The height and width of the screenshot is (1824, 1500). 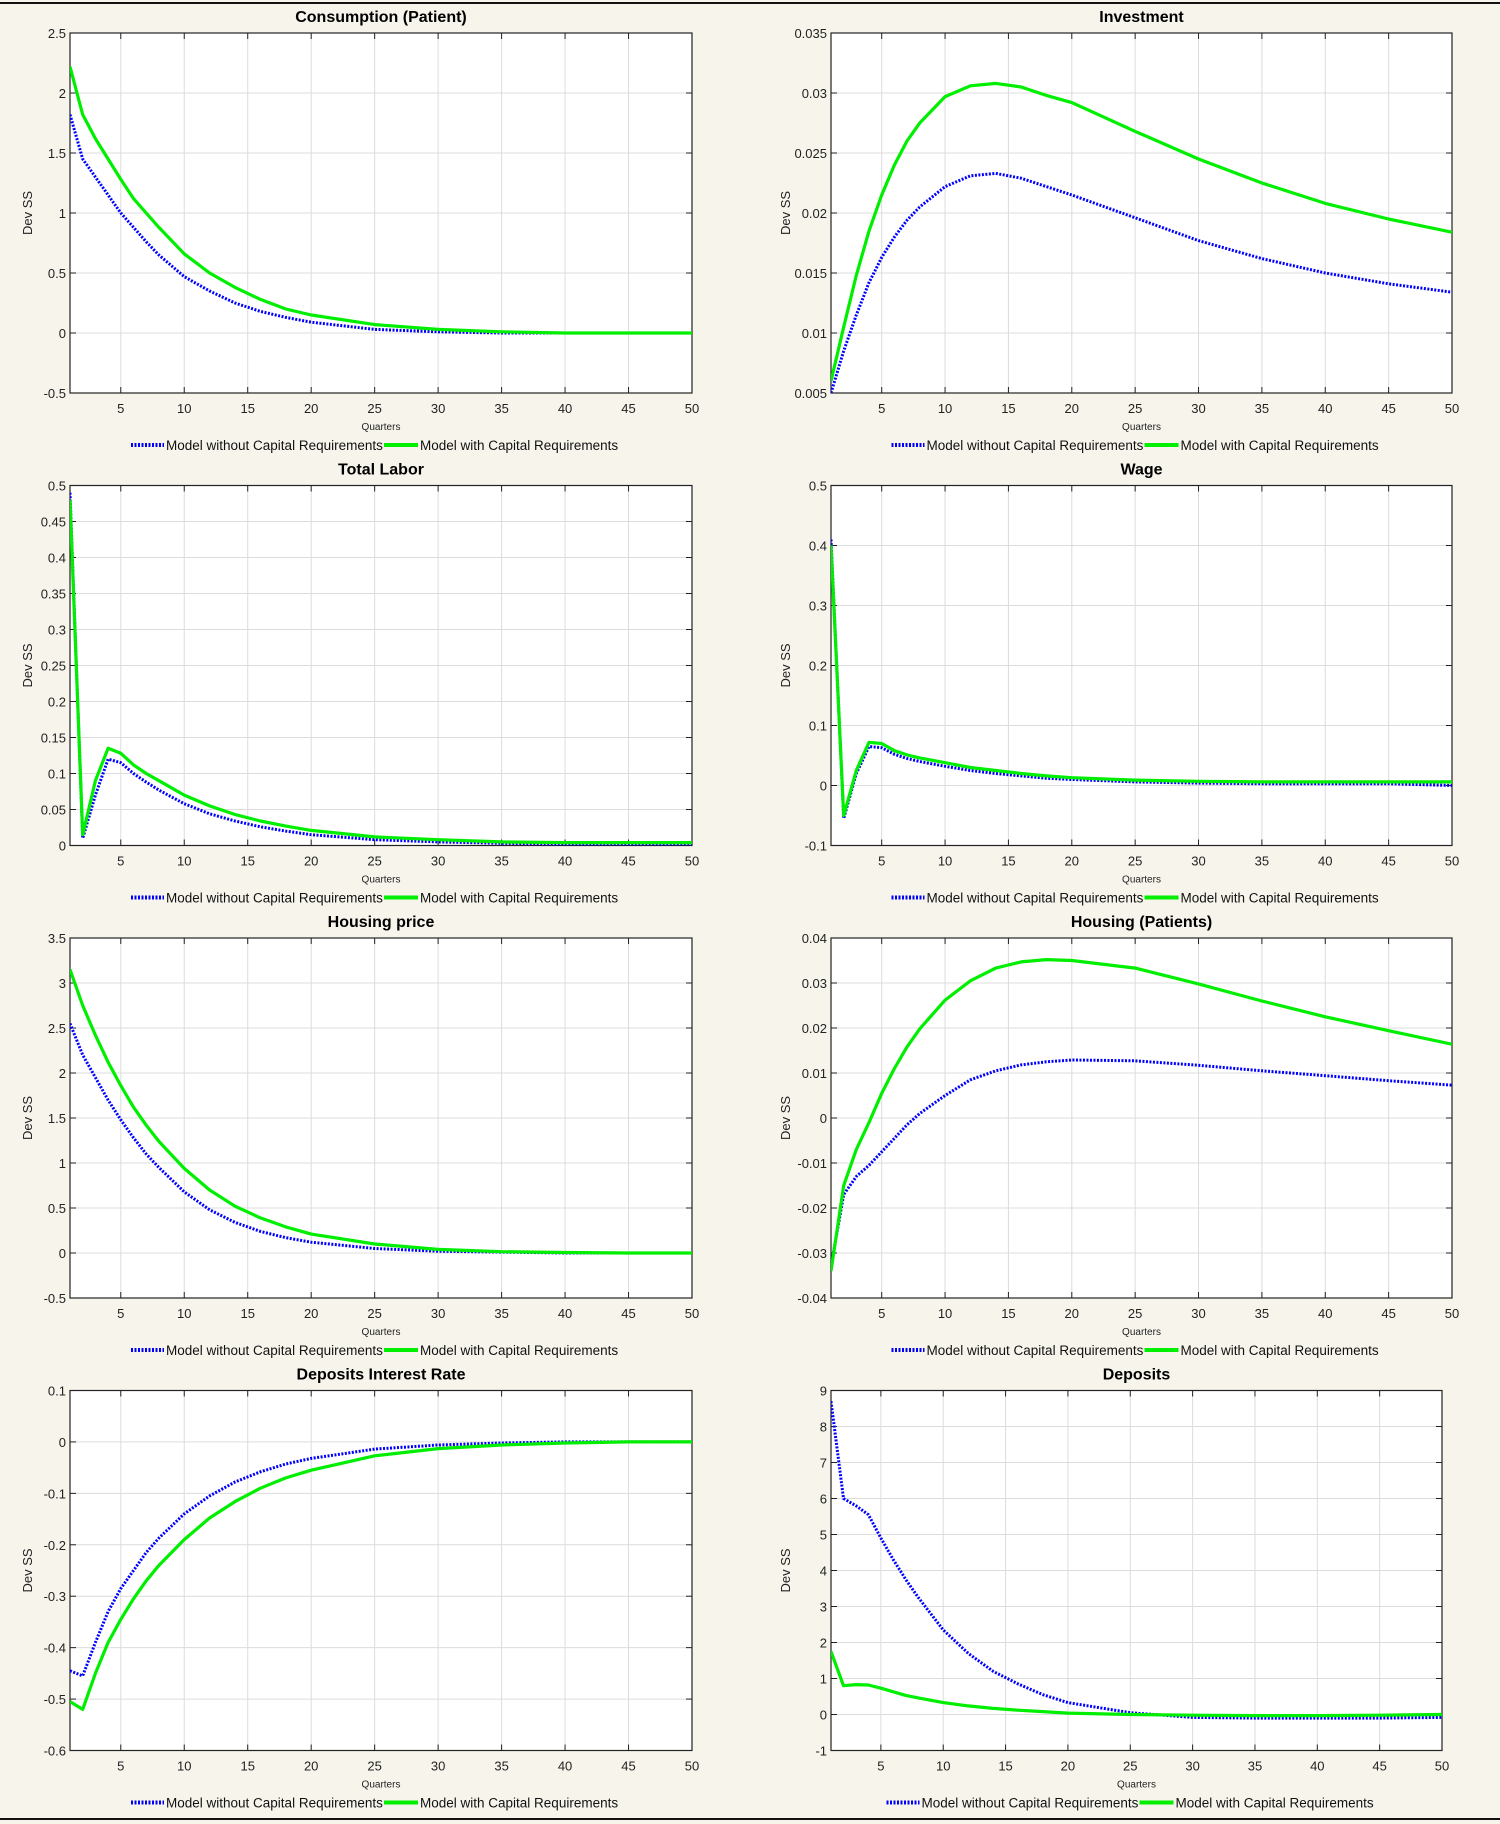 What do you see at coordinates (814, 938) in the screenshot?
I see `y-tick-label: 0.04` at bounding box center [814, 938].